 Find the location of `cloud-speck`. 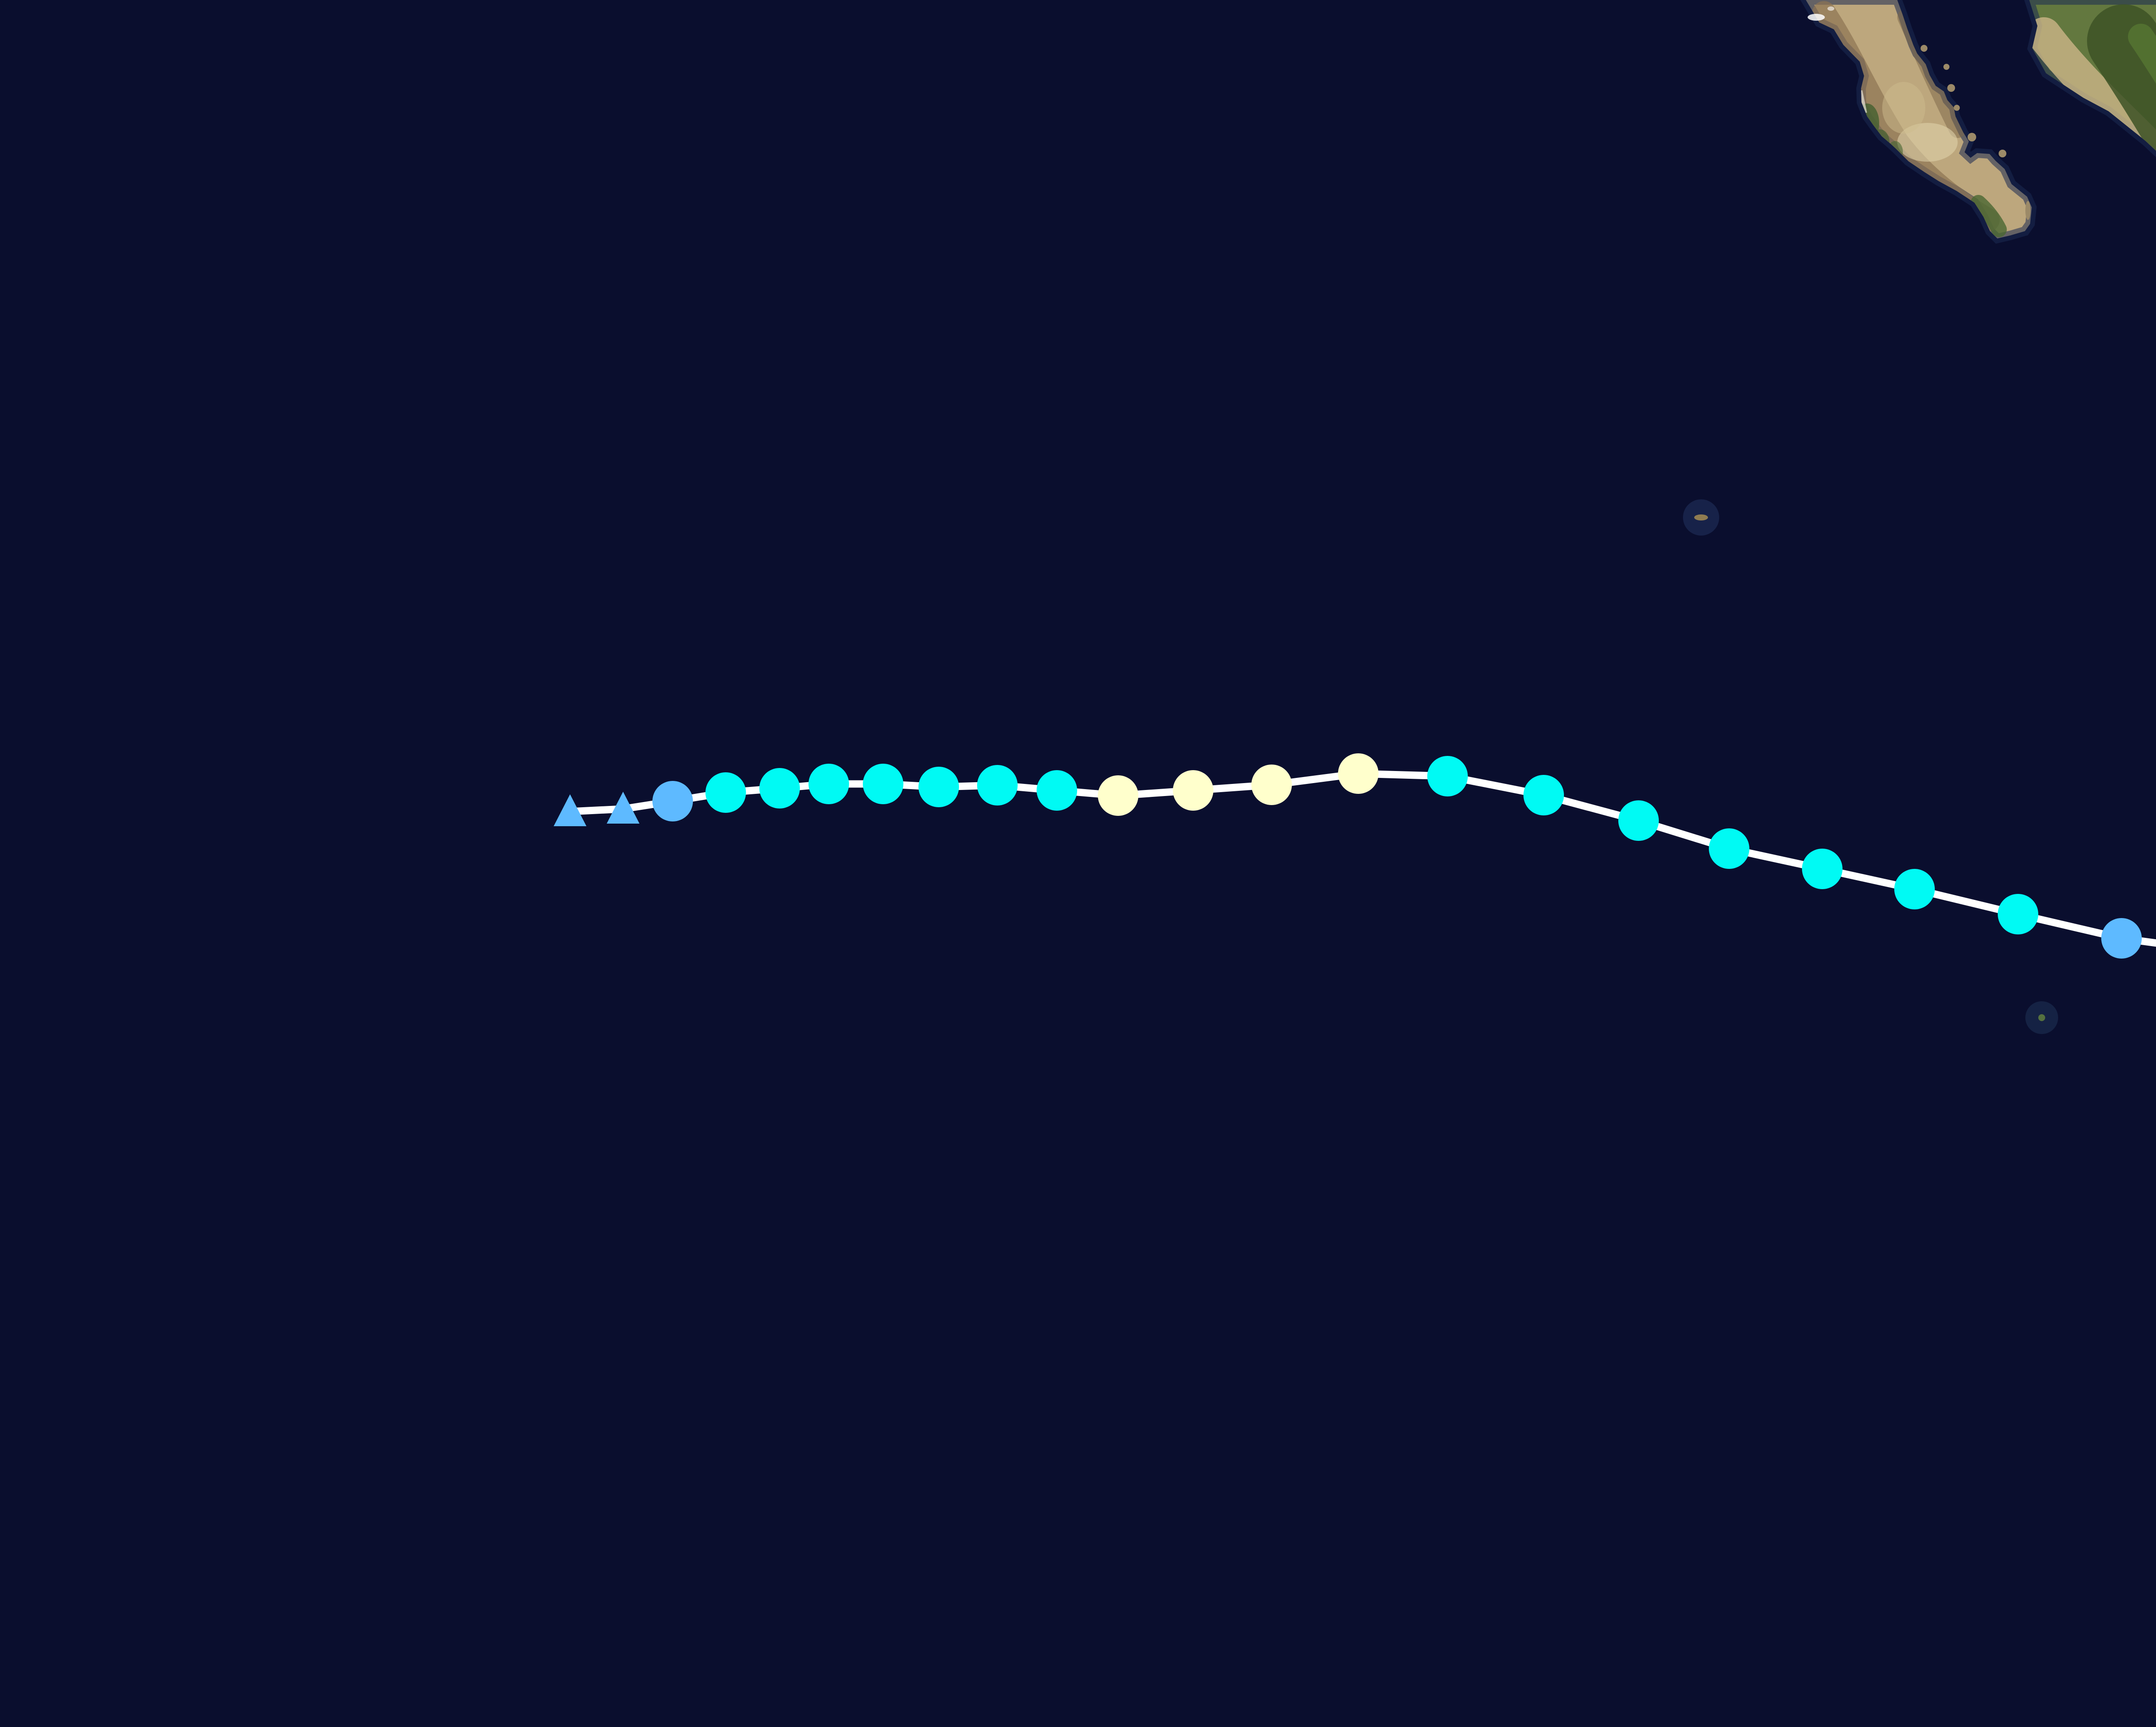

cloud-speck is located at coordinates (1821, 13).